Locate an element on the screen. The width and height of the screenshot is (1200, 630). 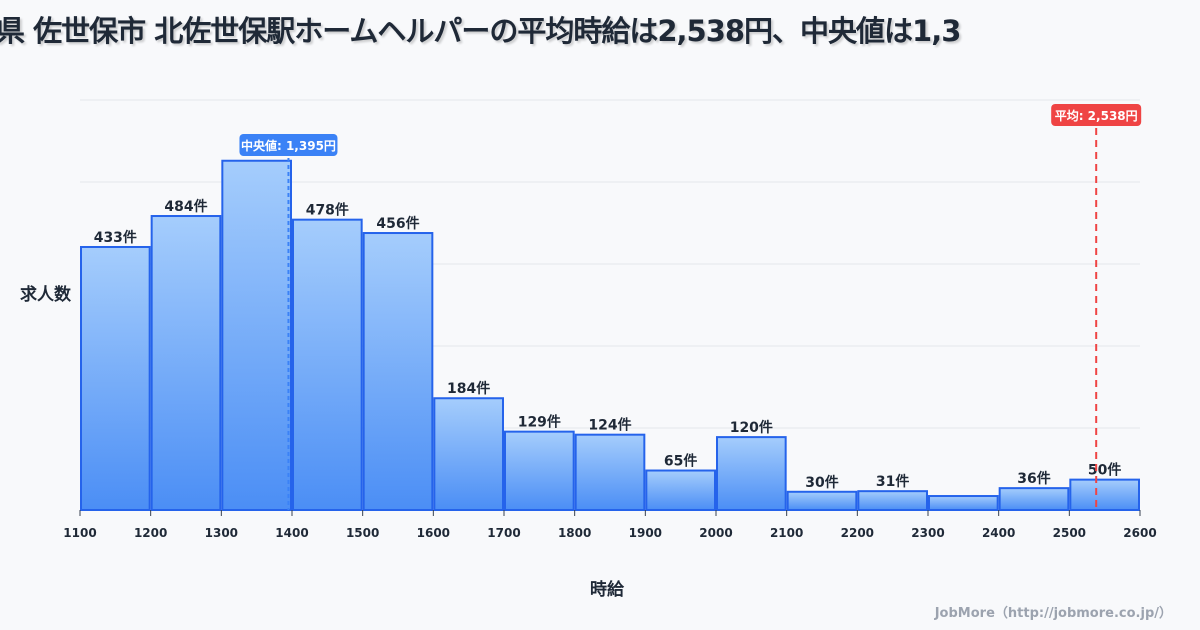
bar-label: 478件 is located at coordinates (327, 210).